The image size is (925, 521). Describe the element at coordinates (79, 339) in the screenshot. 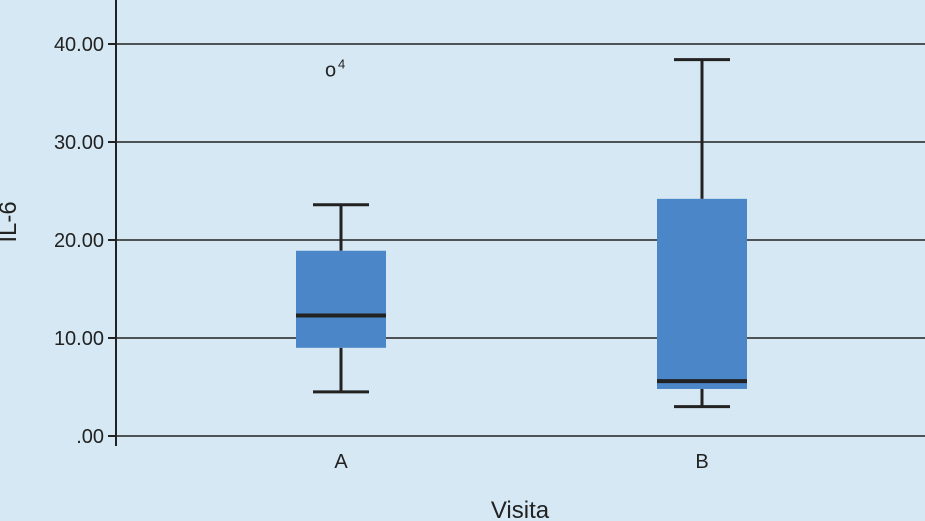

I see `y-tick-label: 10.00` at that location.